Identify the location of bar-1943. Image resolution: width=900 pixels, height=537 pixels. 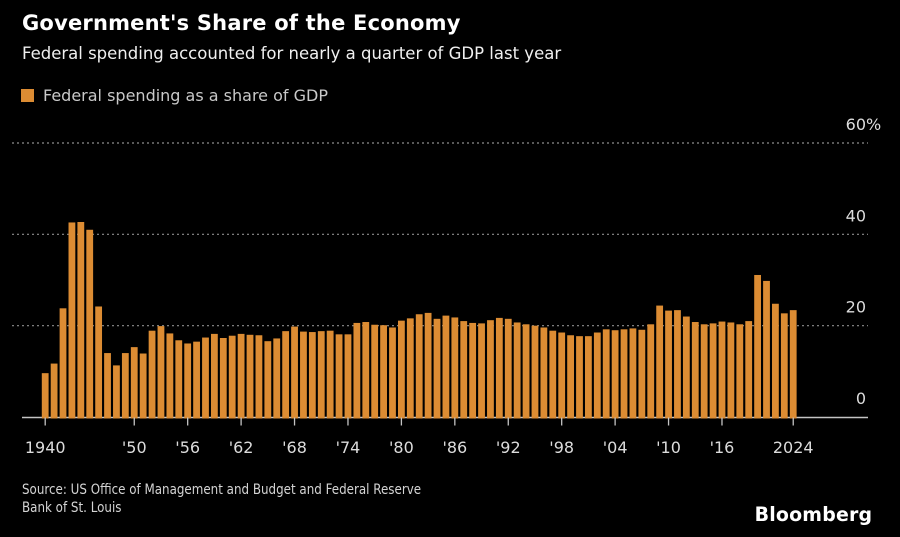
(72, 320).